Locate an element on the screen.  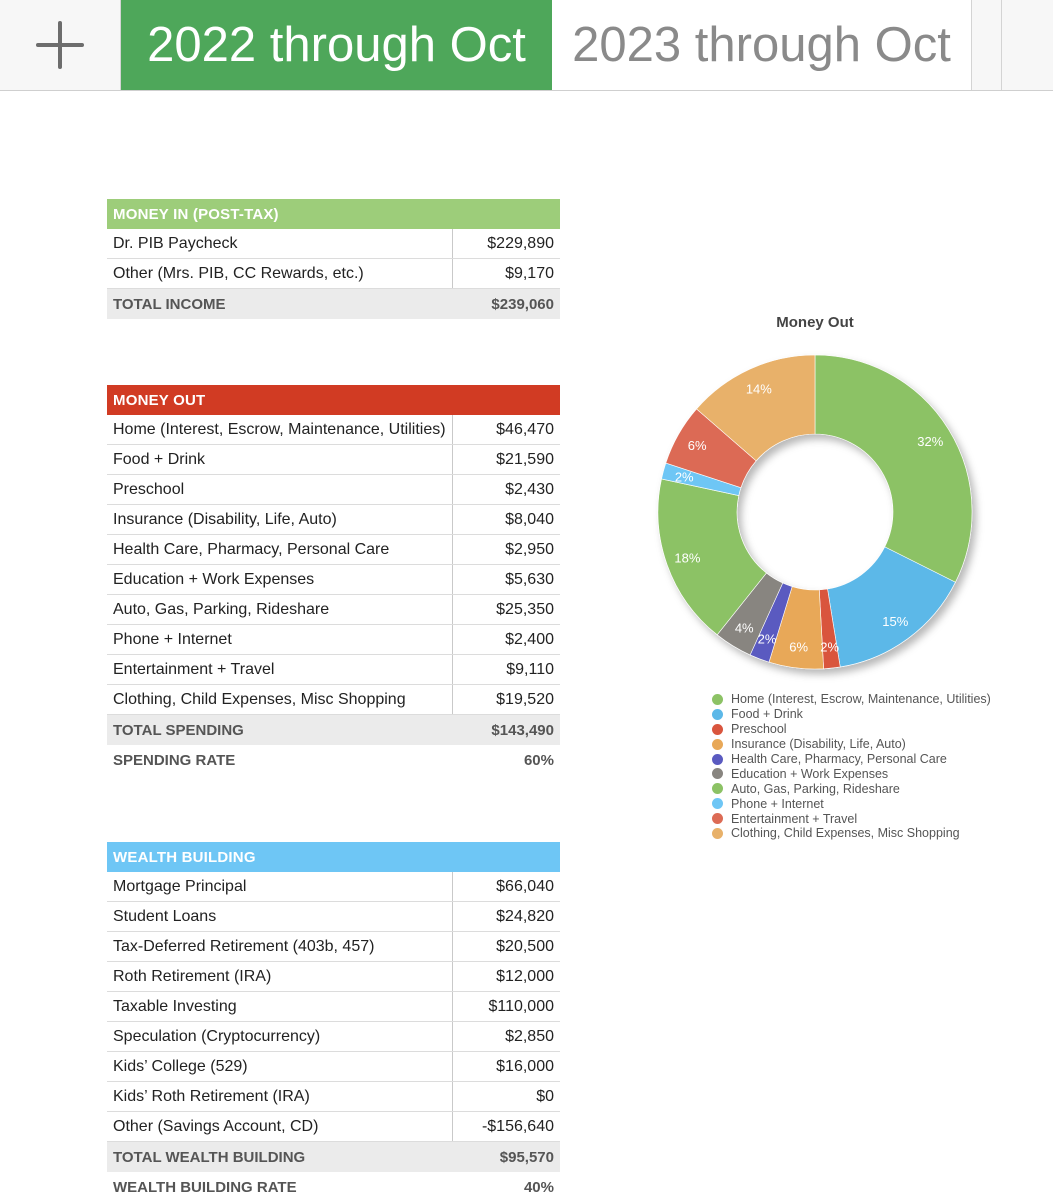
row-value-cell: $16,000 is located at coordinates (525, 1066).